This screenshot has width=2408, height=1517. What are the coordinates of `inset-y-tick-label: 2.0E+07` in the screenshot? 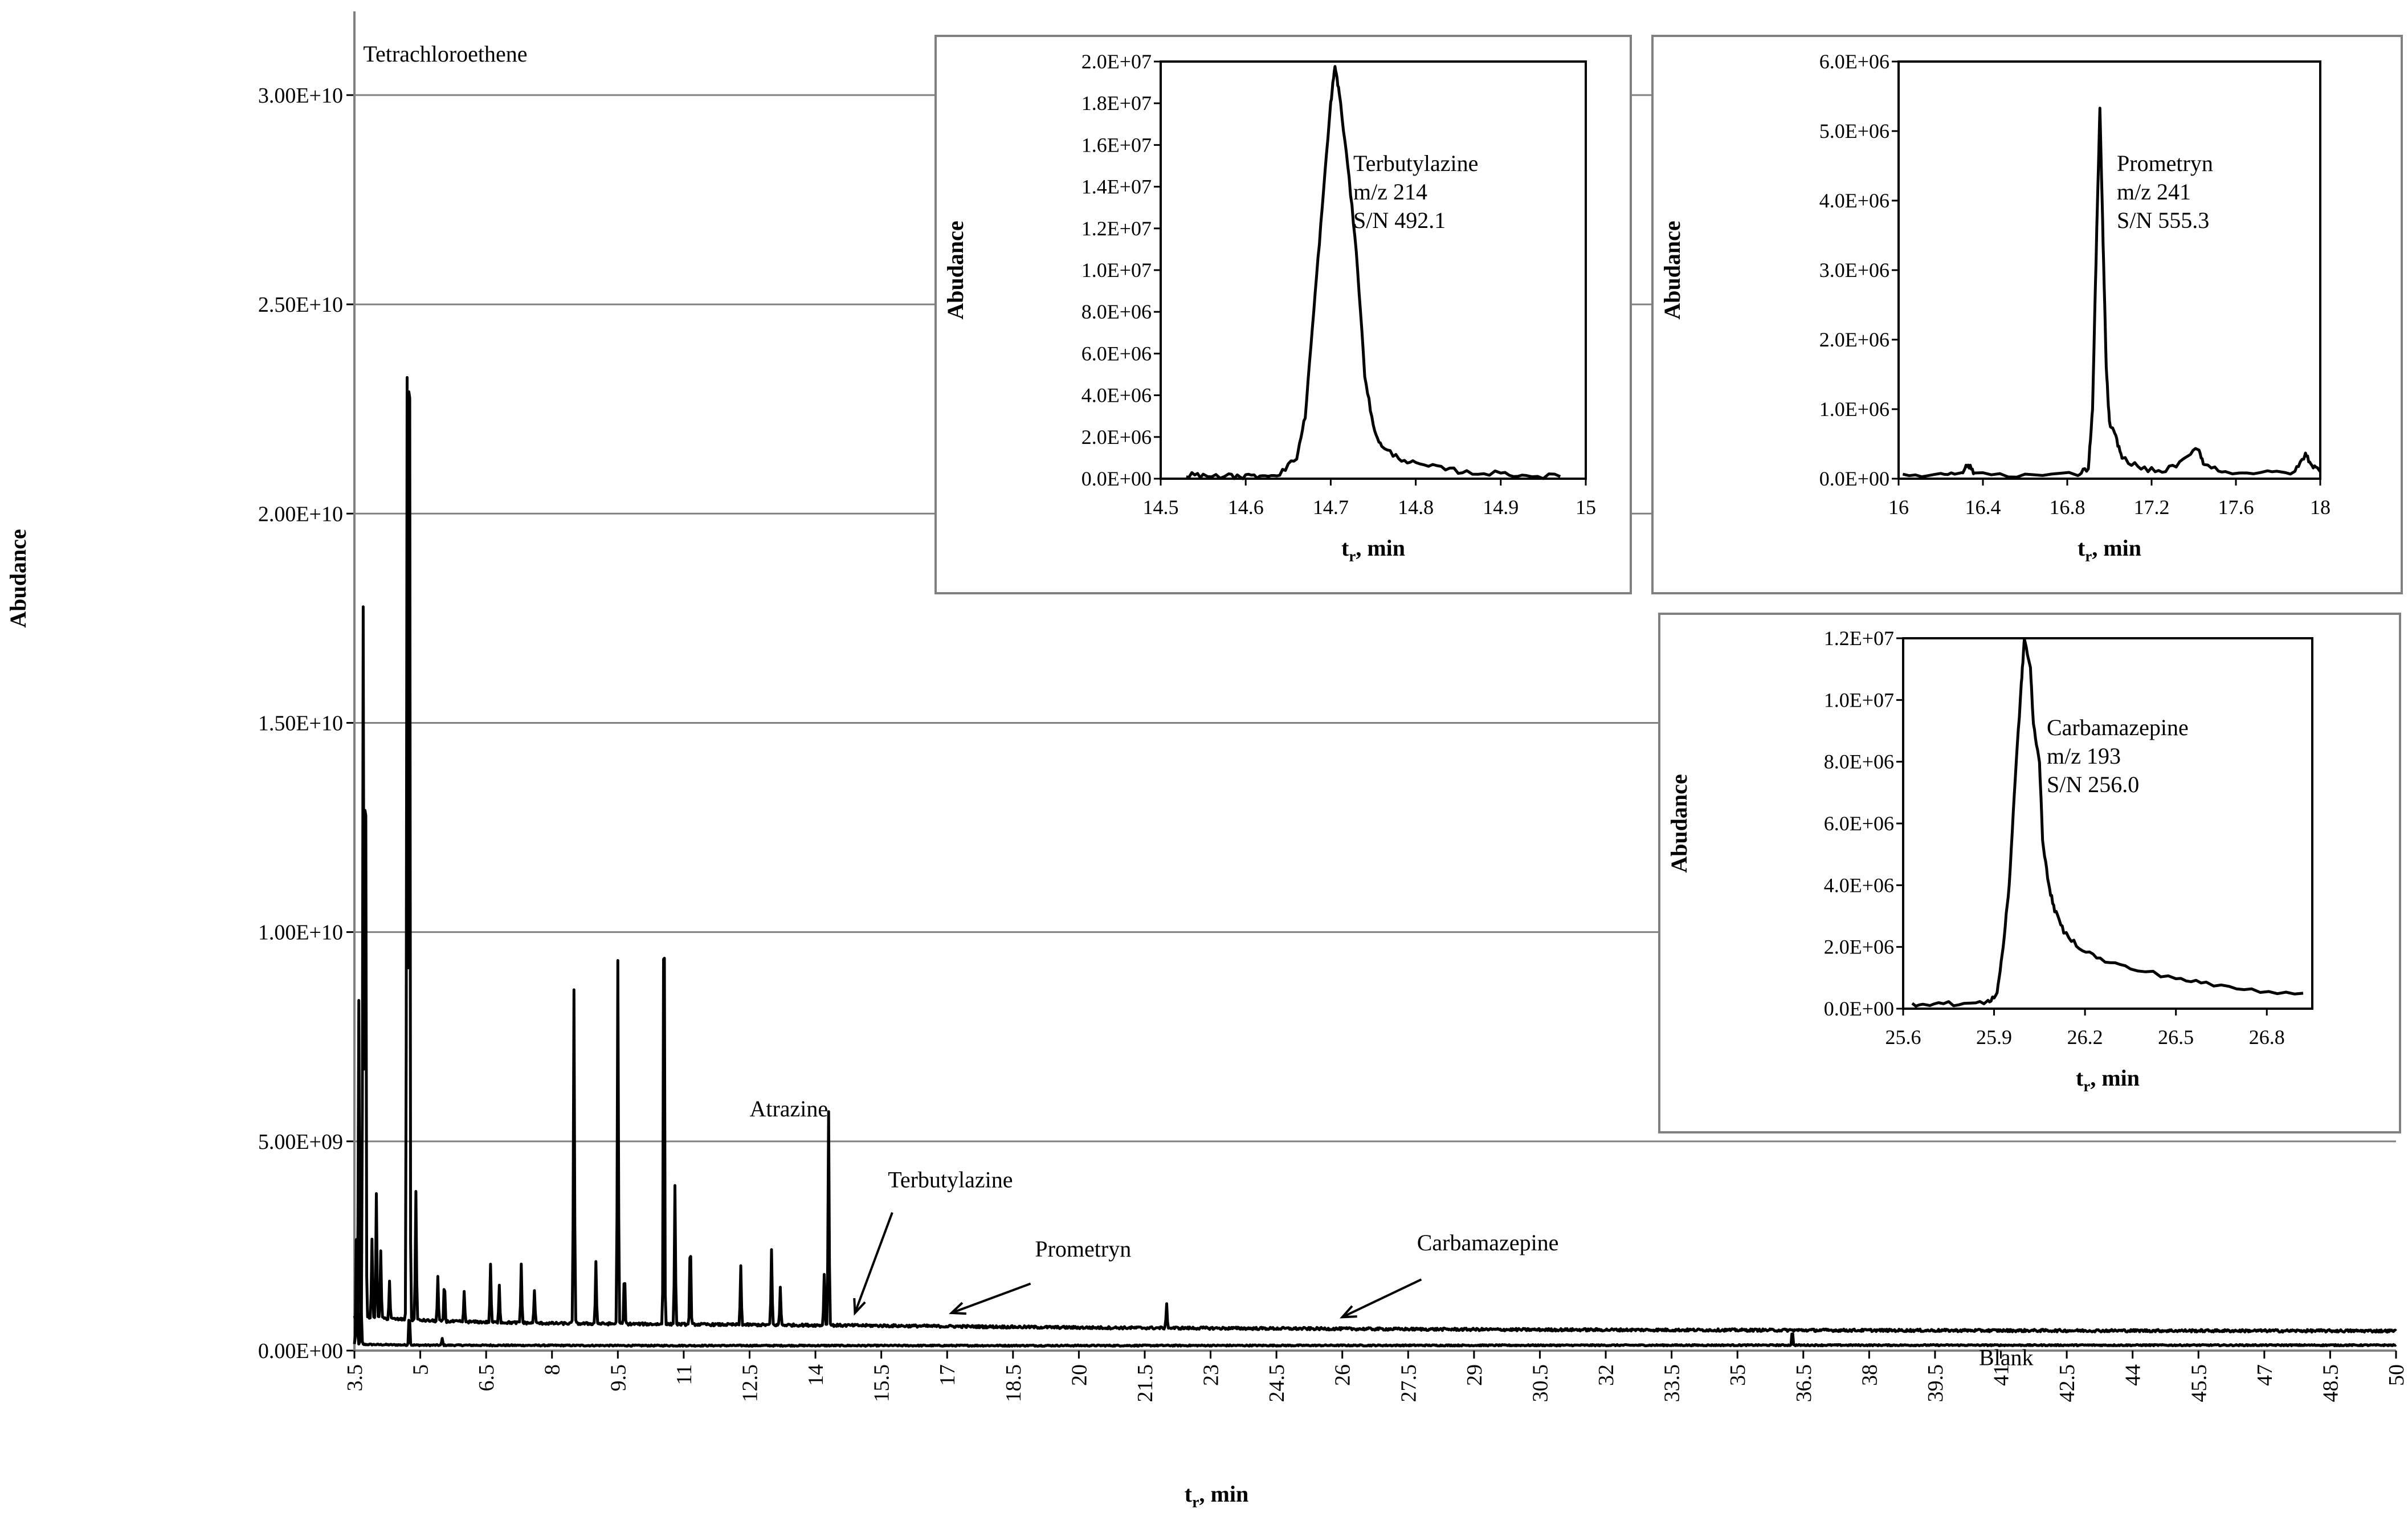 It's located at (1116, 61).